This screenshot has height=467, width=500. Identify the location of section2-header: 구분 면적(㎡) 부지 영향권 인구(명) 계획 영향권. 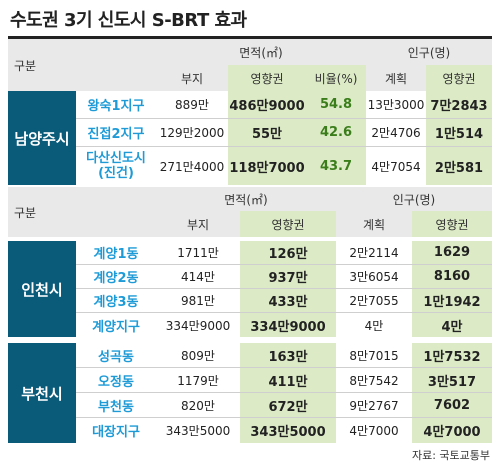
(250, 212).